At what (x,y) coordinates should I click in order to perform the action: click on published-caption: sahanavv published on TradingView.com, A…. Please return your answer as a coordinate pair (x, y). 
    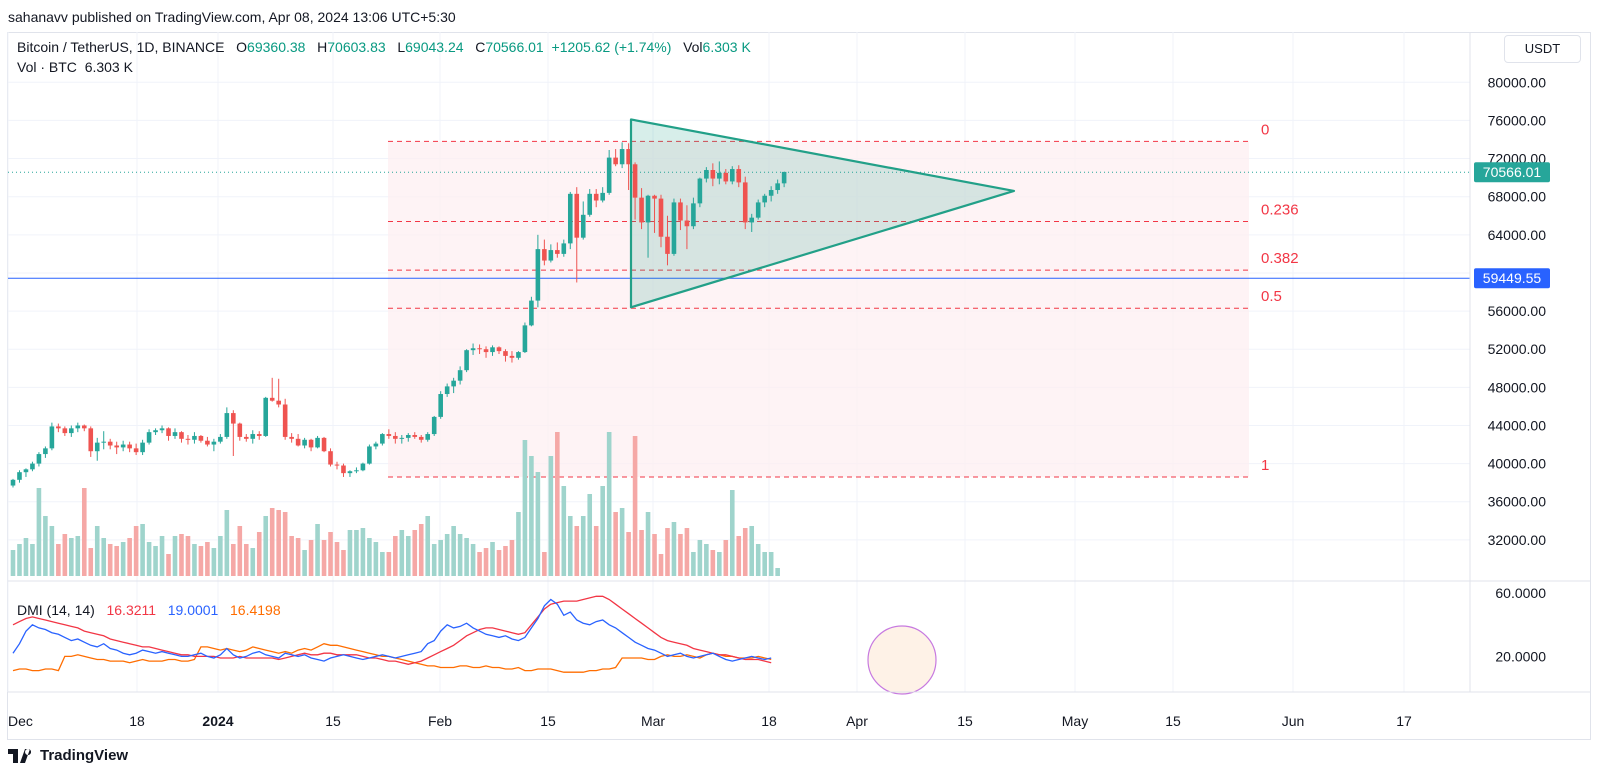
    Looking at the image, I should click on (232, 17).